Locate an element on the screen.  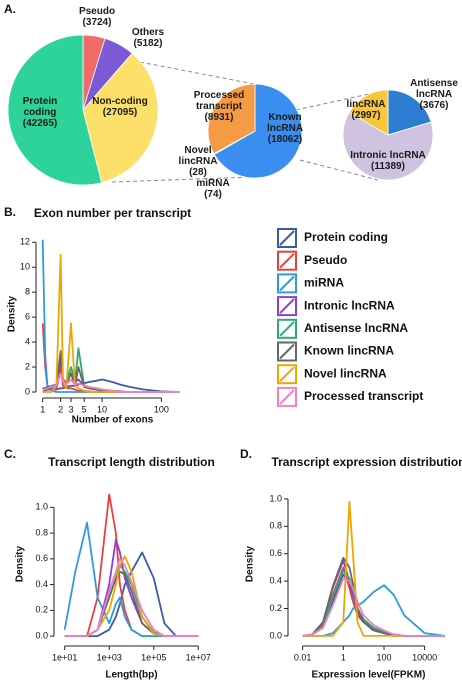
slice-value: (3724) is located at coordinates (97, 22).